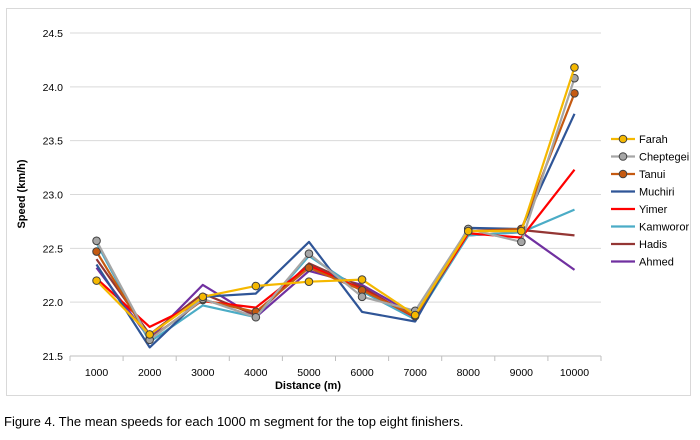  What do you see at coordinates (469, 373) in the screenshot?
I see `x-tick-label: 8000` at bounding box center [469, 373].